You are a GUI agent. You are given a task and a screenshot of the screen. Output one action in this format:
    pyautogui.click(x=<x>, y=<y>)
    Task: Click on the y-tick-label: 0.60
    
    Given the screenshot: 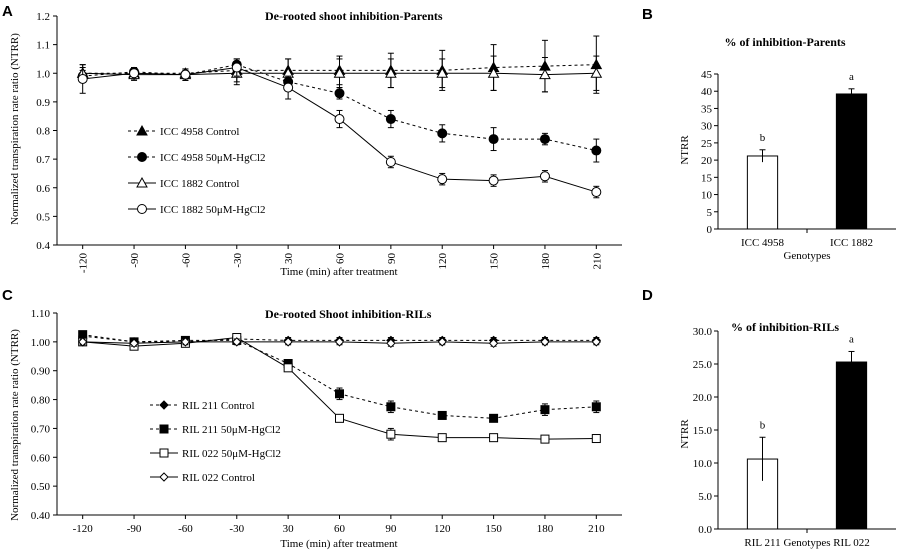 What is the action you would take?
    pyautogui.click(x=41, y=458)
    